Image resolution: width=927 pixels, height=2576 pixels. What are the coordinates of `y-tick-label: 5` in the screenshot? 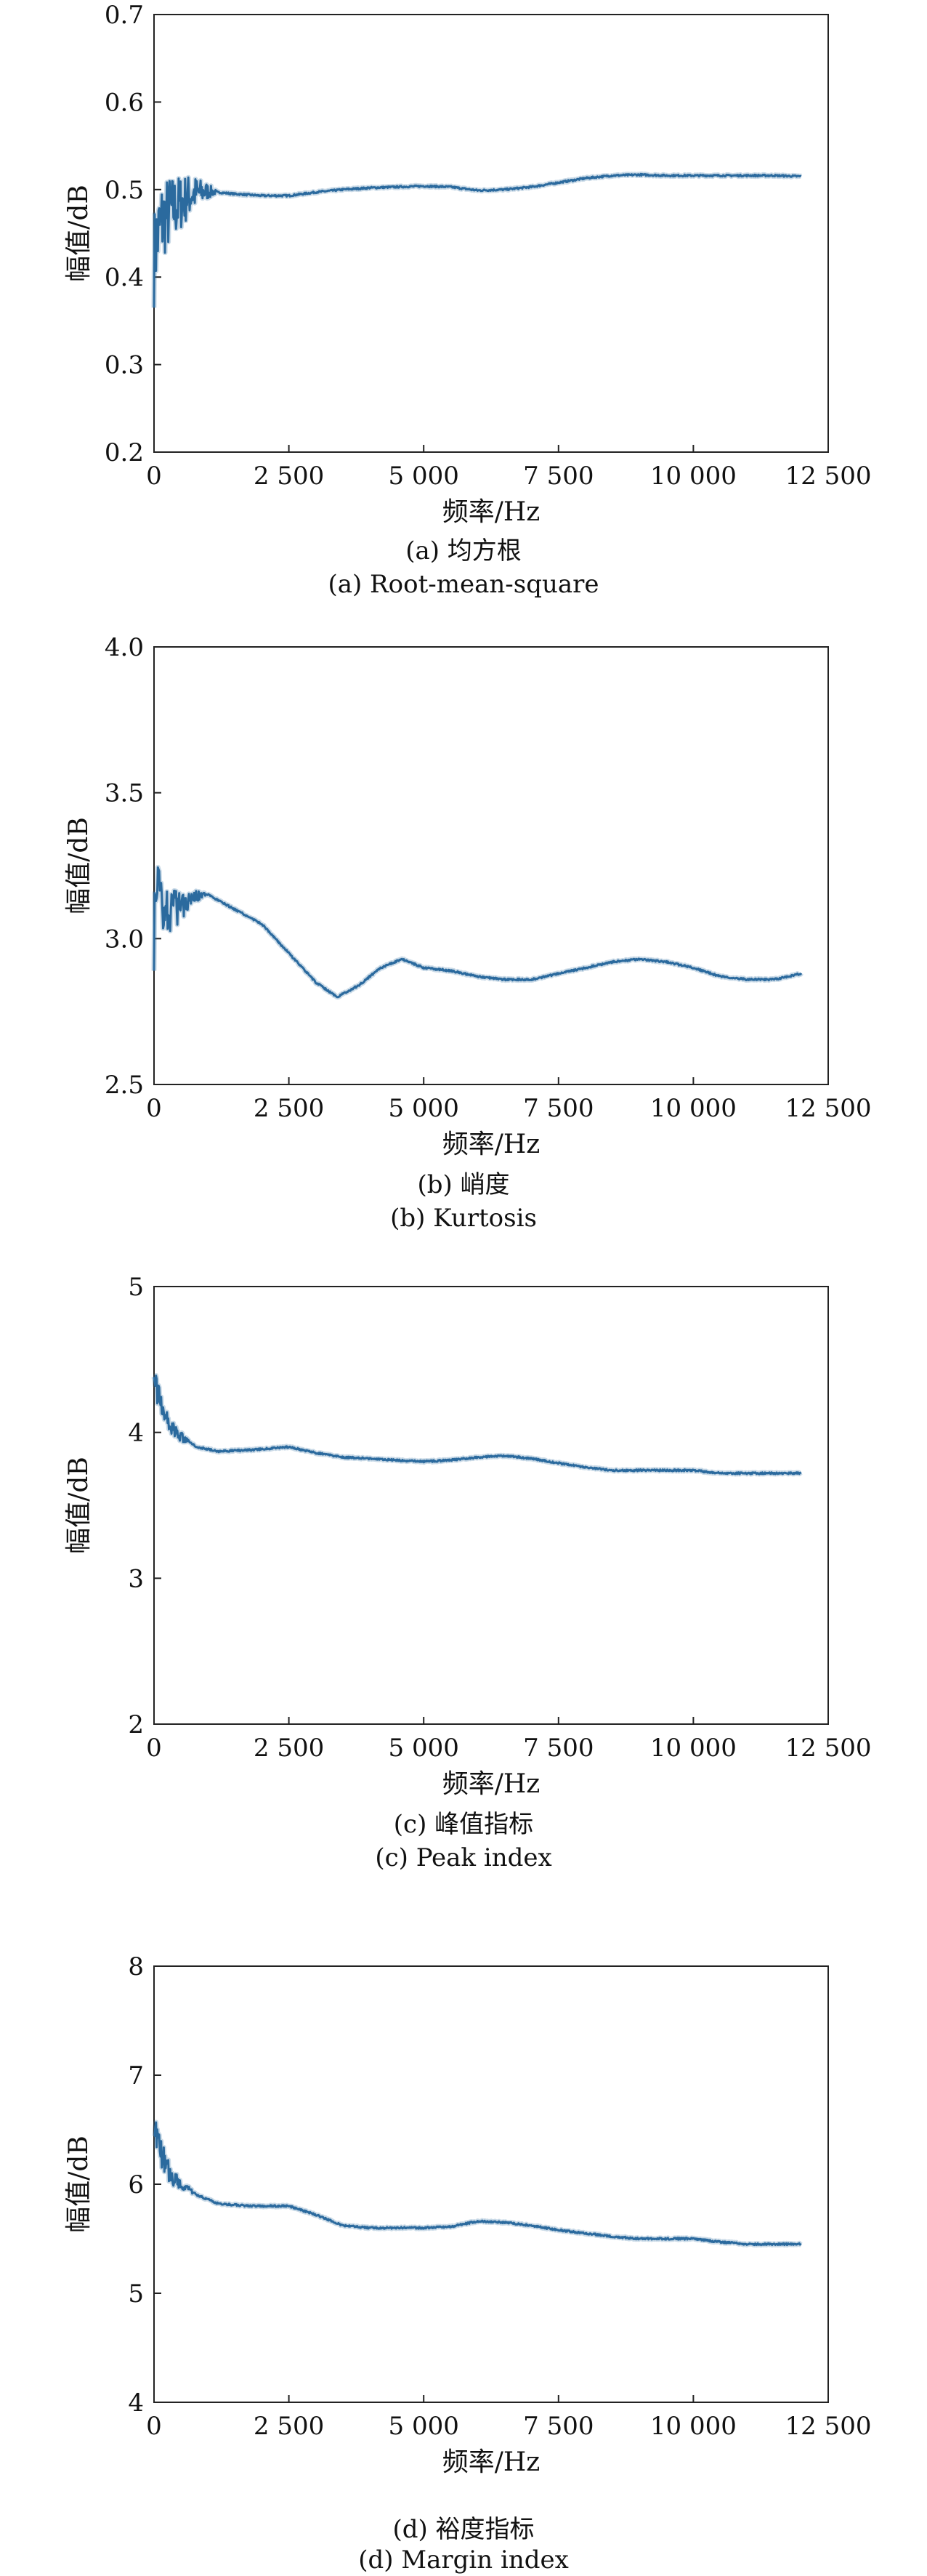 It's located at (136, 1287).